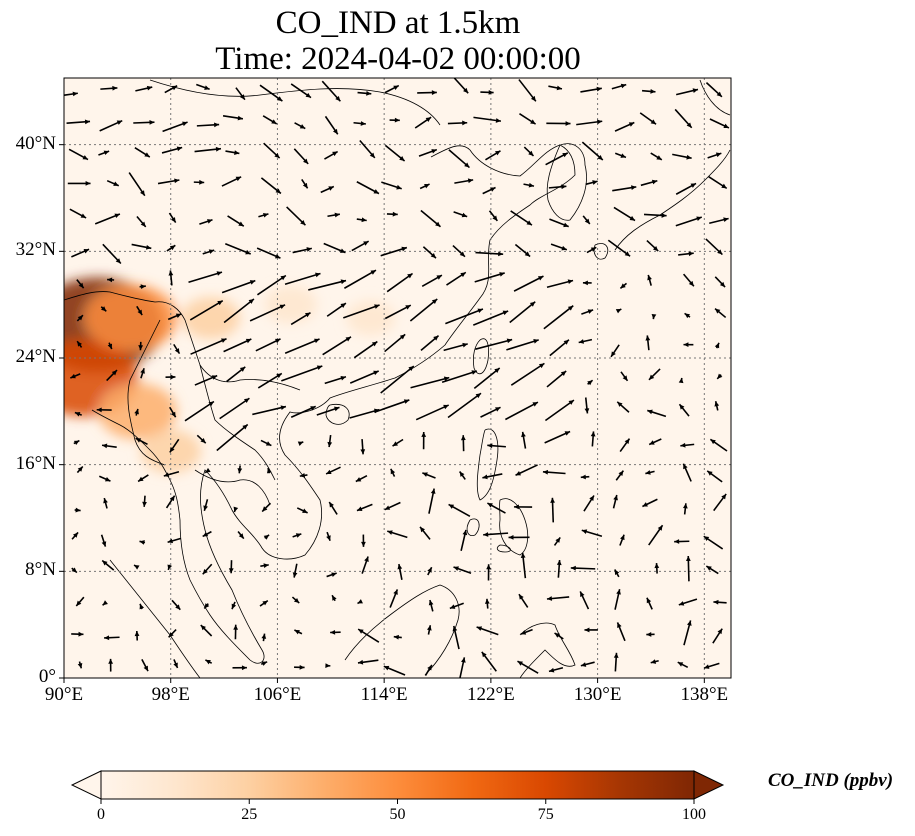 The width and height of the screenshot is (915, 836). Describe the element at coordinates (831, 780) in the screenshot. I see `colorbar-title: CO_IND (ppbv)` at that location.